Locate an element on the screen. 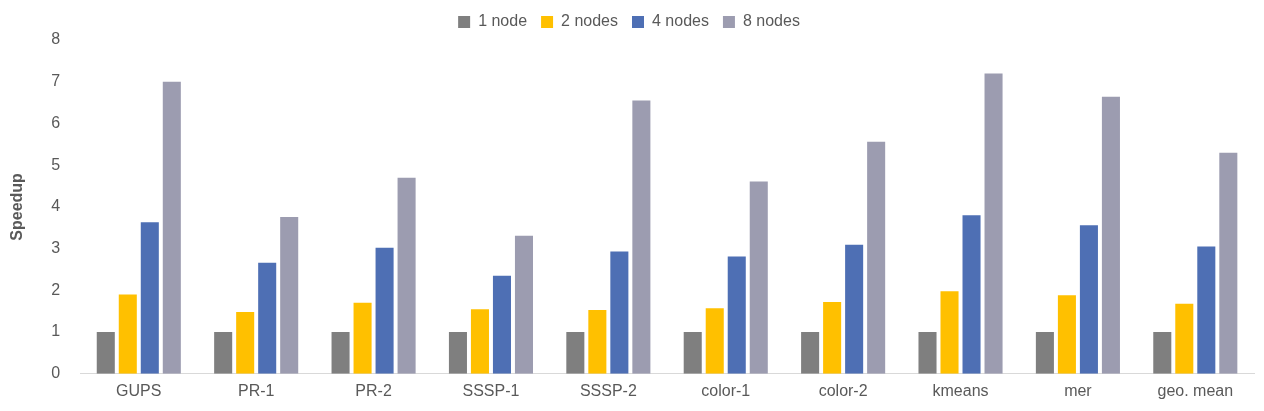  y-tick-label: 6 is located at coordinates (56, 122).